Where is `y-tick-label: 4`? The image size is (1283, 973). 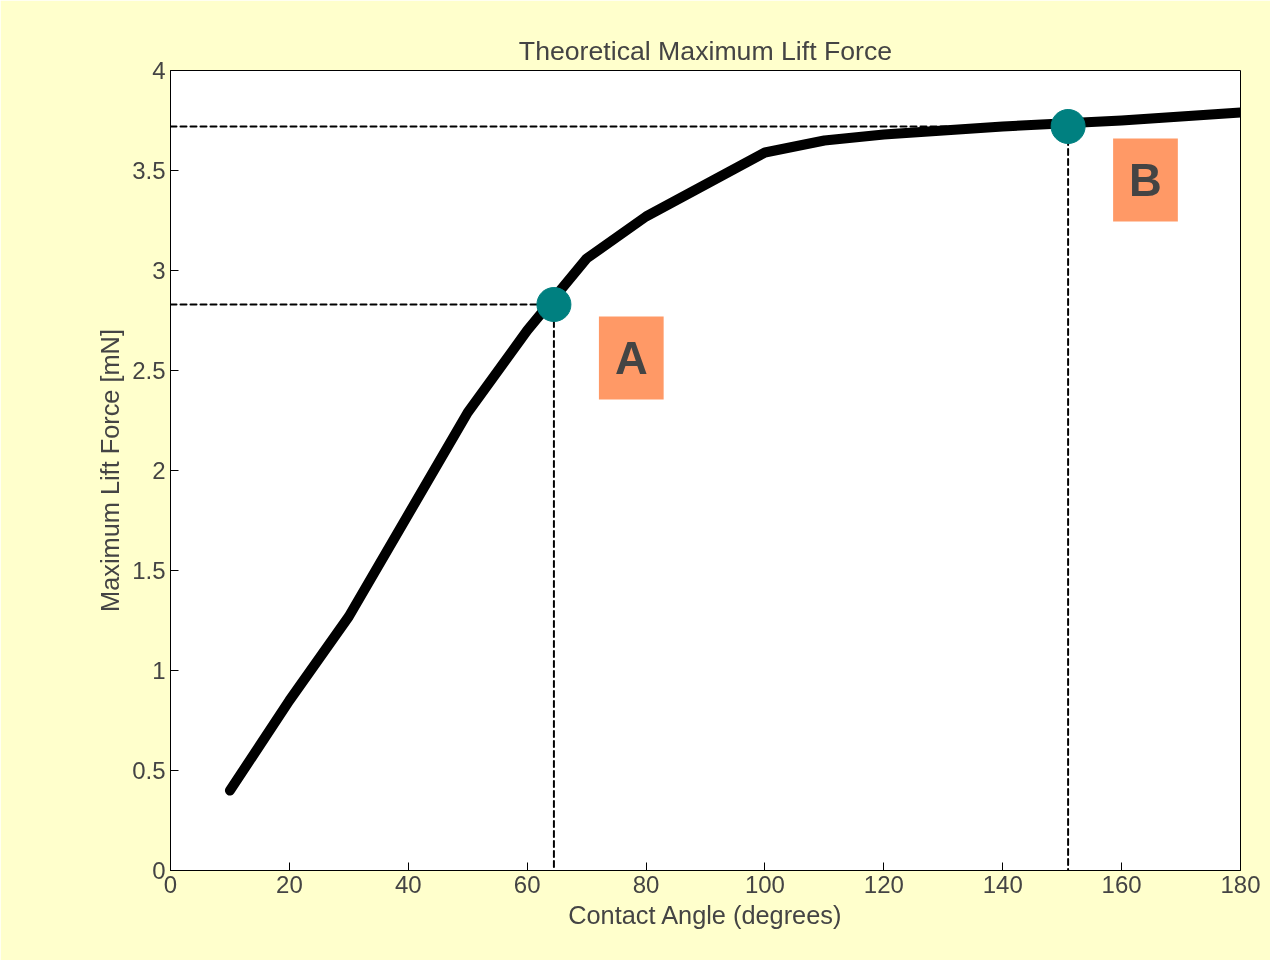
y-tick-label: 4 is located at coordinates (159, 70).